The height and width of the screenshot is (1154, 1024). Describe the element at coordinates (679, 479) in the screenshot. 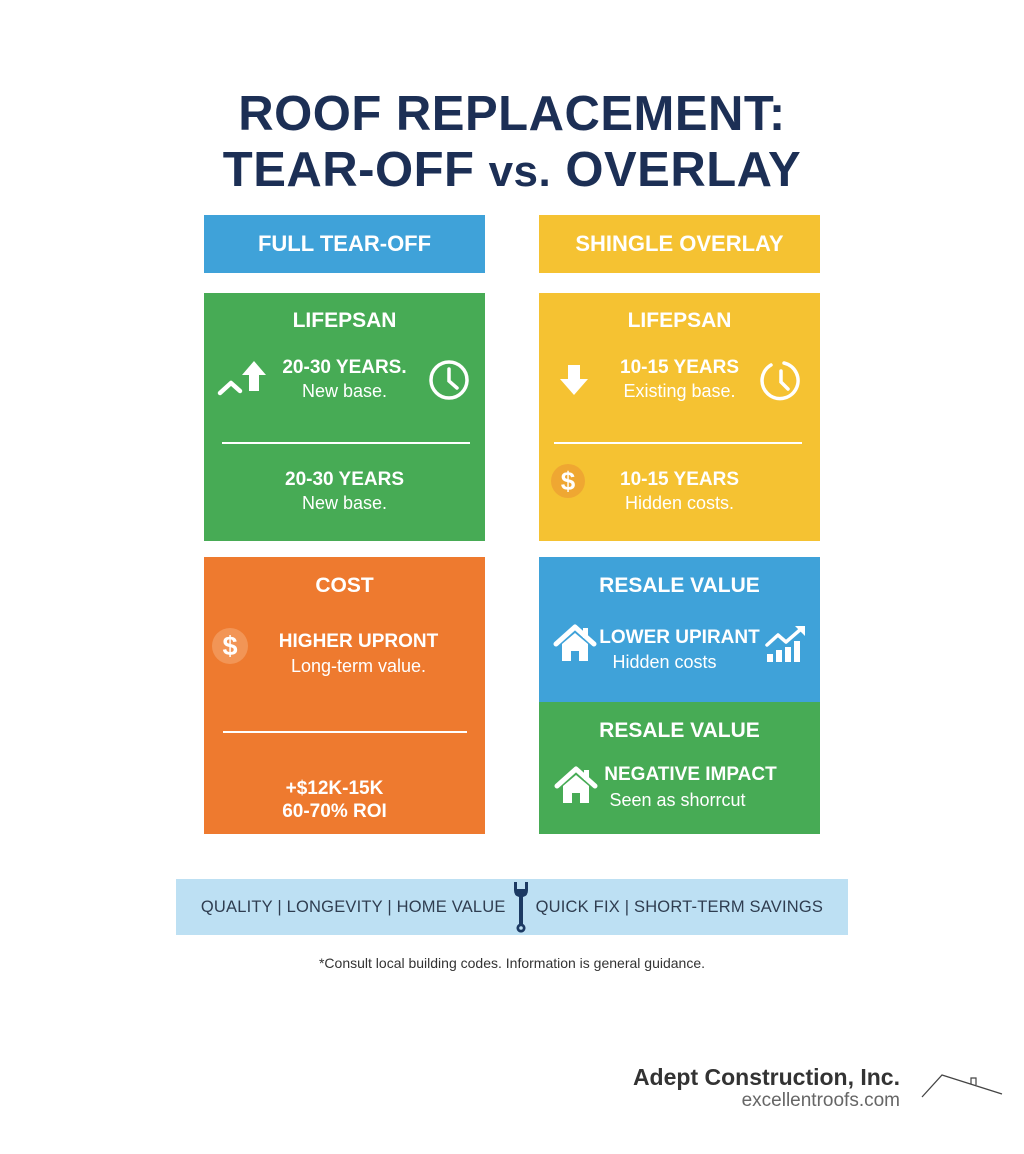

I see `lifespan-years-2: 10-15 YEARS` at that location.